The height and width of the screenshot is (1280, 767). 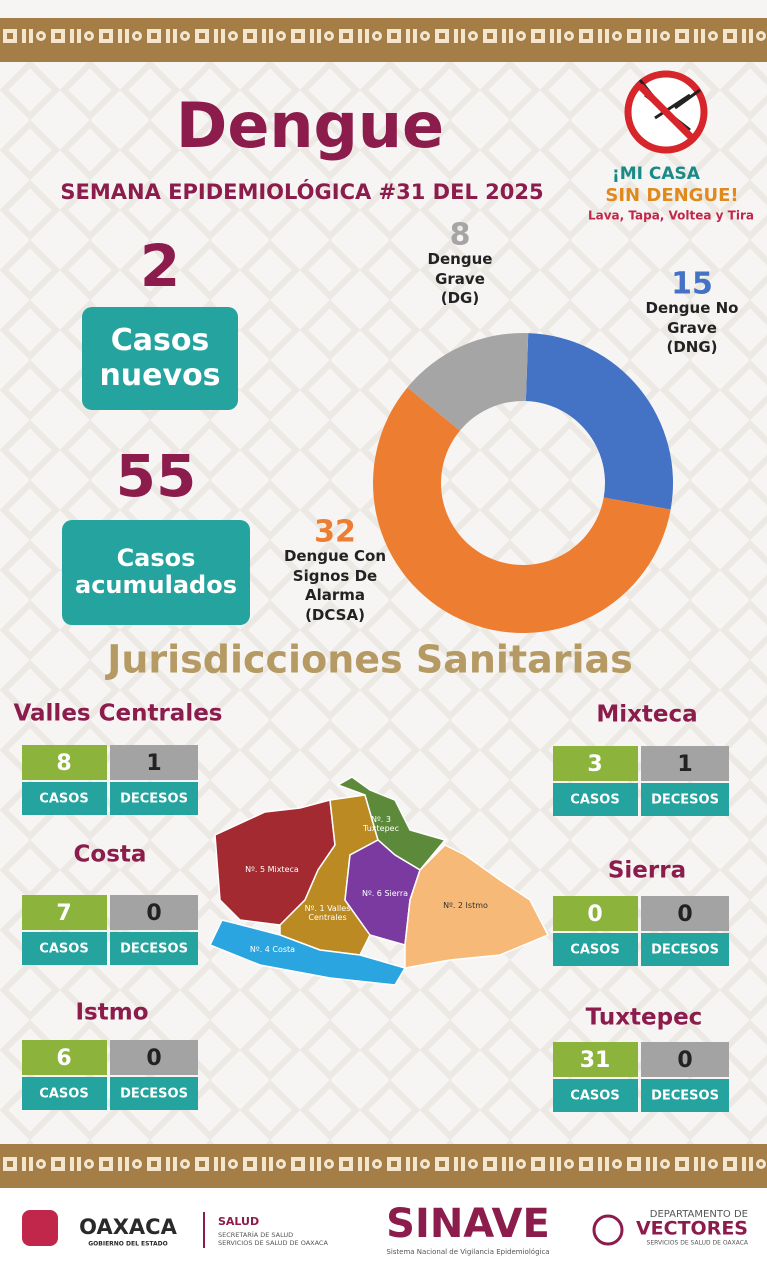 I want to click on donut-value: 15, so click(x=692, y=284).